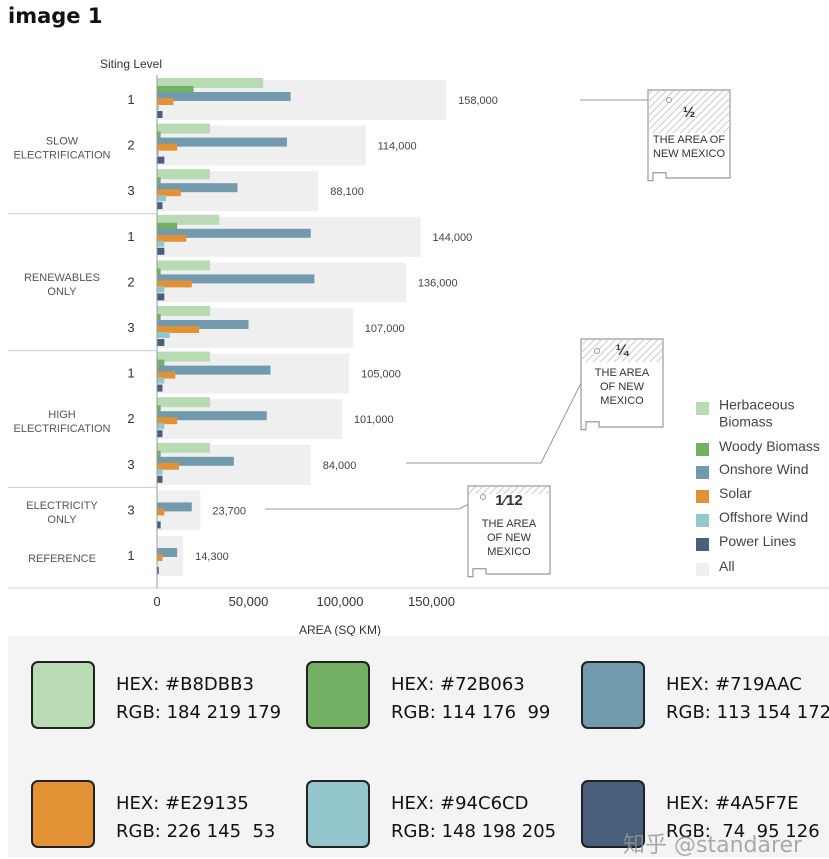 The width and height of the screenshot is (829, 859). What do you see at coordinates (727, 566) in the screenshot?
I see `legend-label: All` at bounding box center [727, 566].